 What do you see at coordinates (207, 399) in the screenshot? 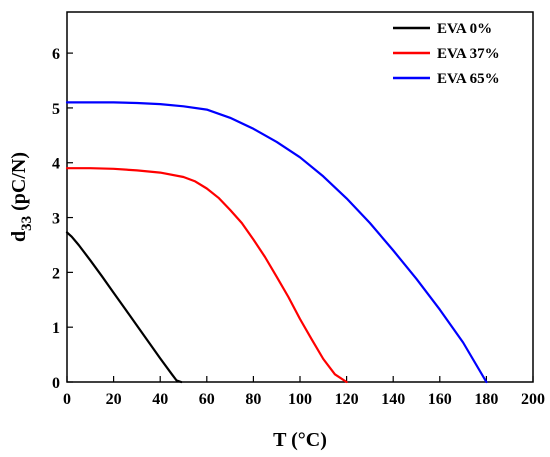
I see `x-tick-label: 60` at bounding box center [207, 399].